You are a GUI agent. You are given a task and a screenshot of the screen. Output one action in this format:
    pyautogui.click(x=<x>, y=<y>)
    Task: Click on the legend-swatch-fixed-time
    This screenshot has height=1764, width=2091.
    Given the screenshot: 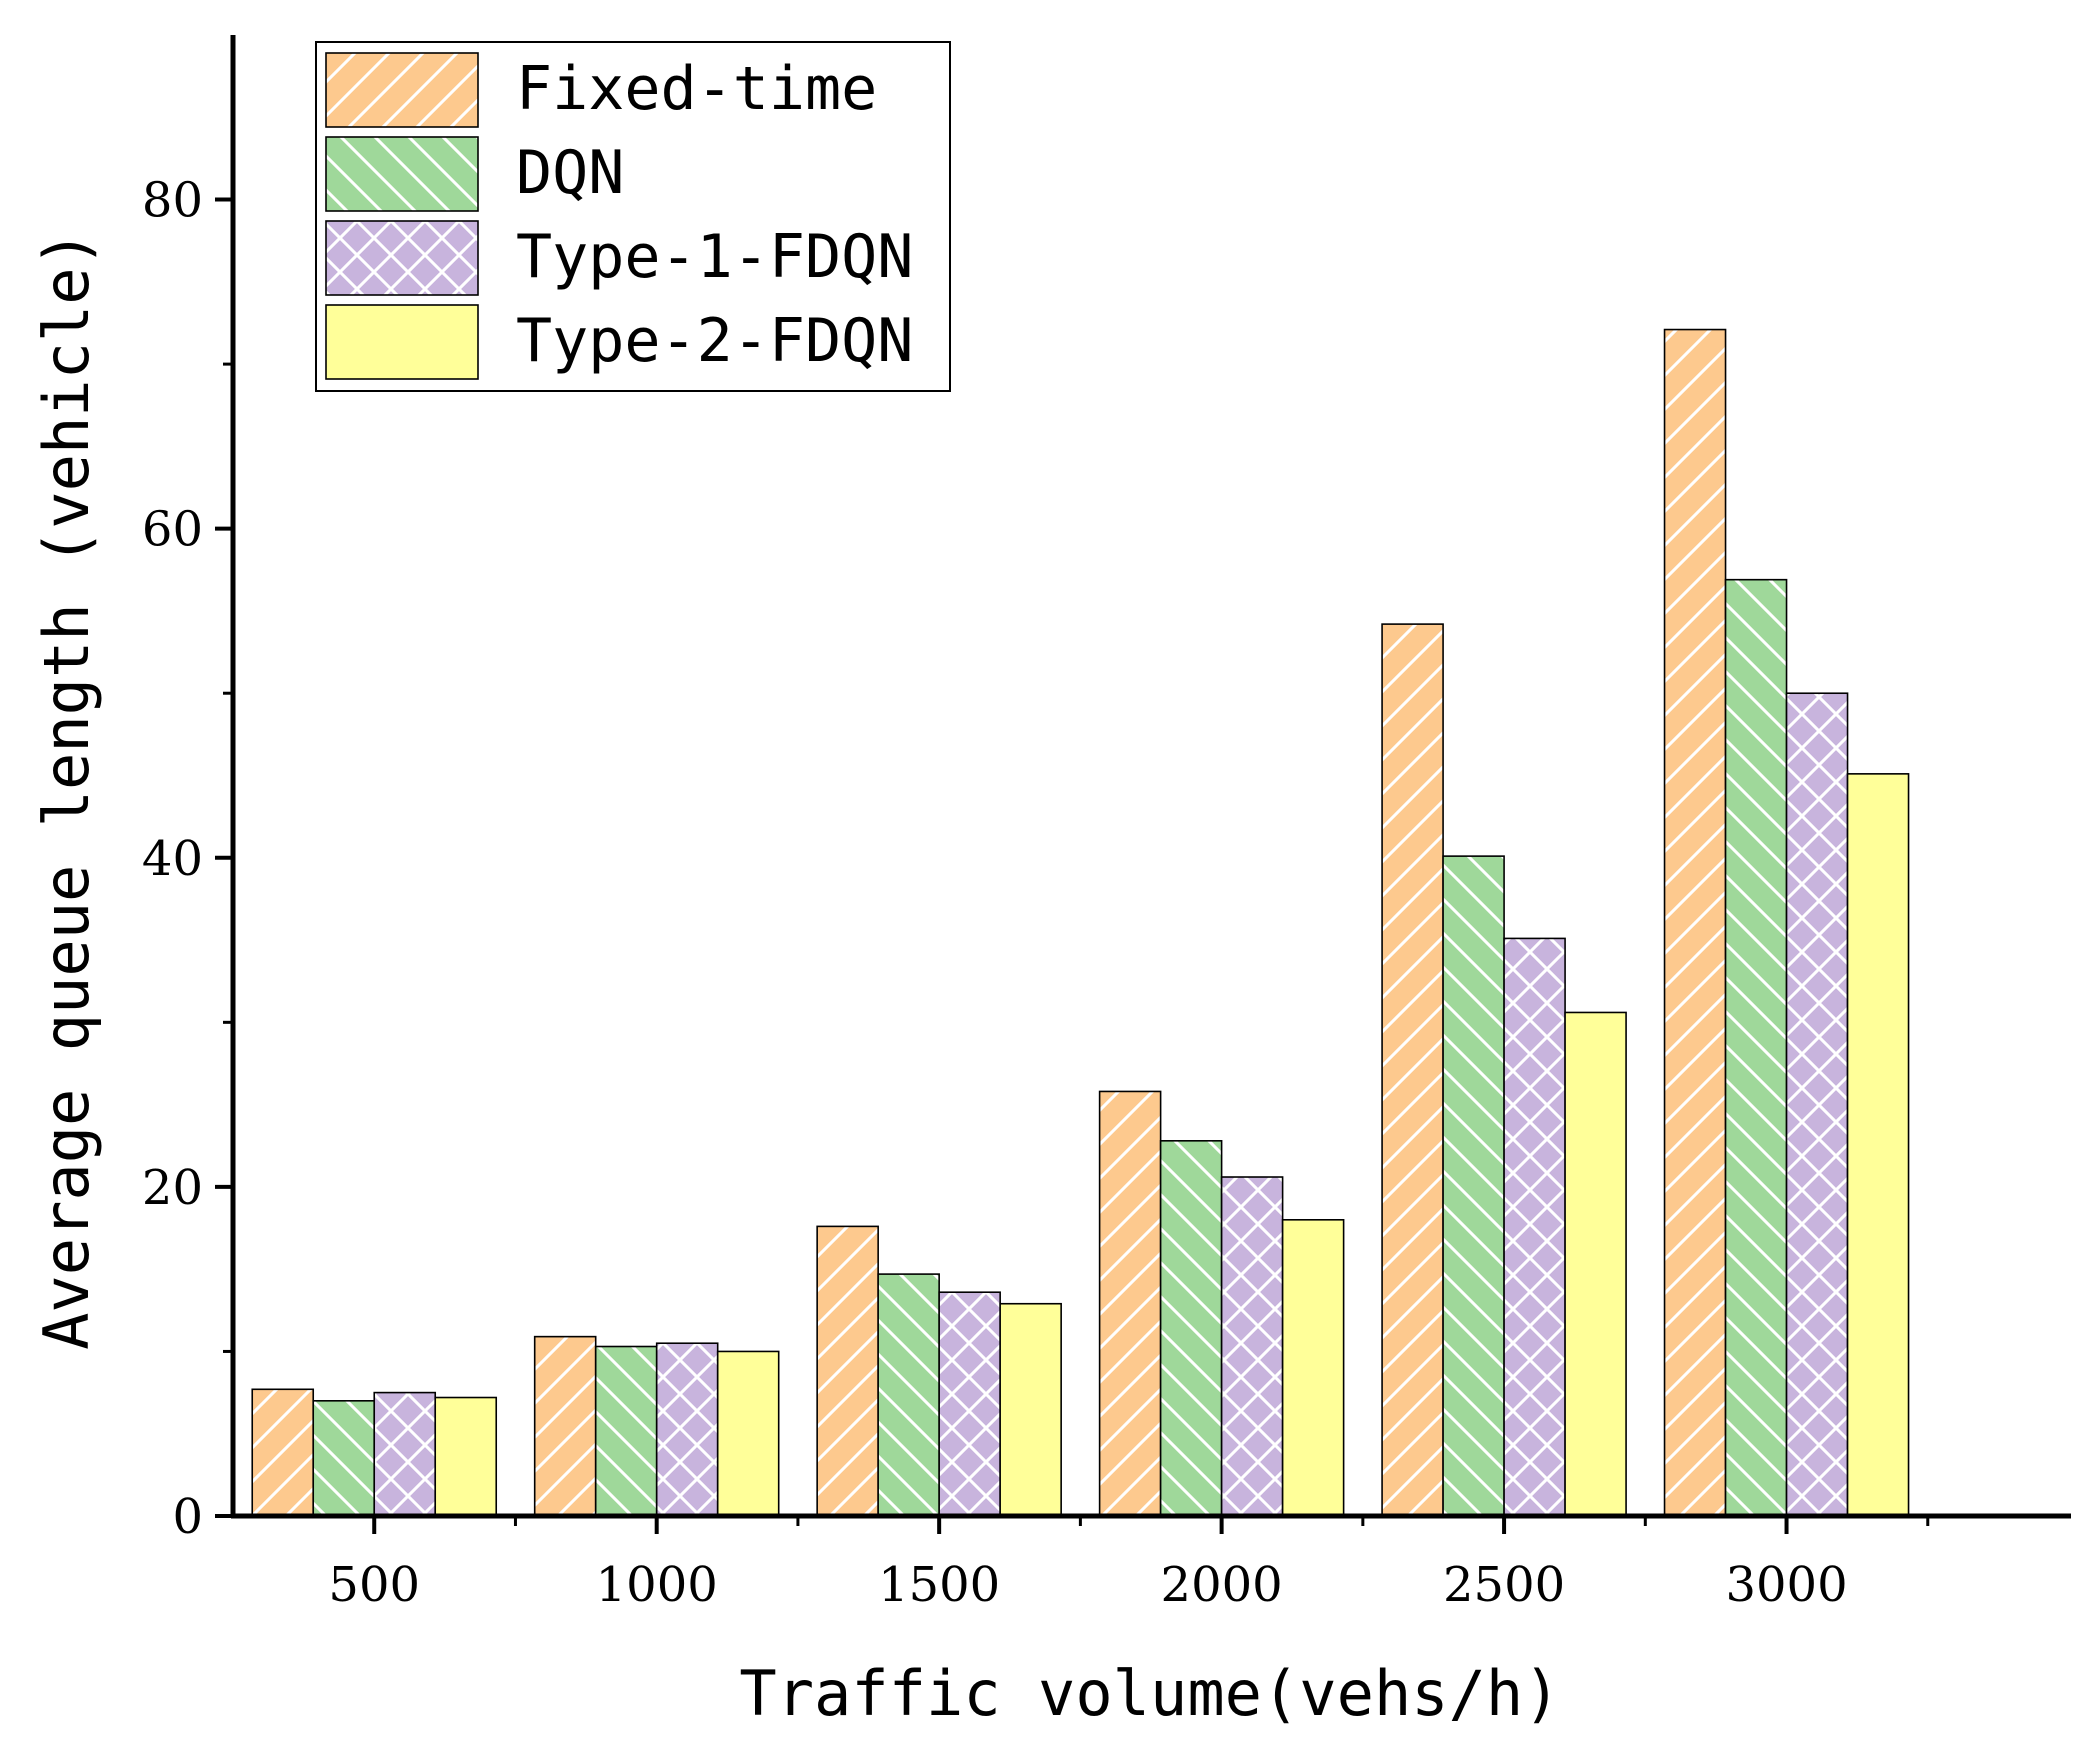 What is the action you would take?
    pyautogui.click(x=402, y=90)
    